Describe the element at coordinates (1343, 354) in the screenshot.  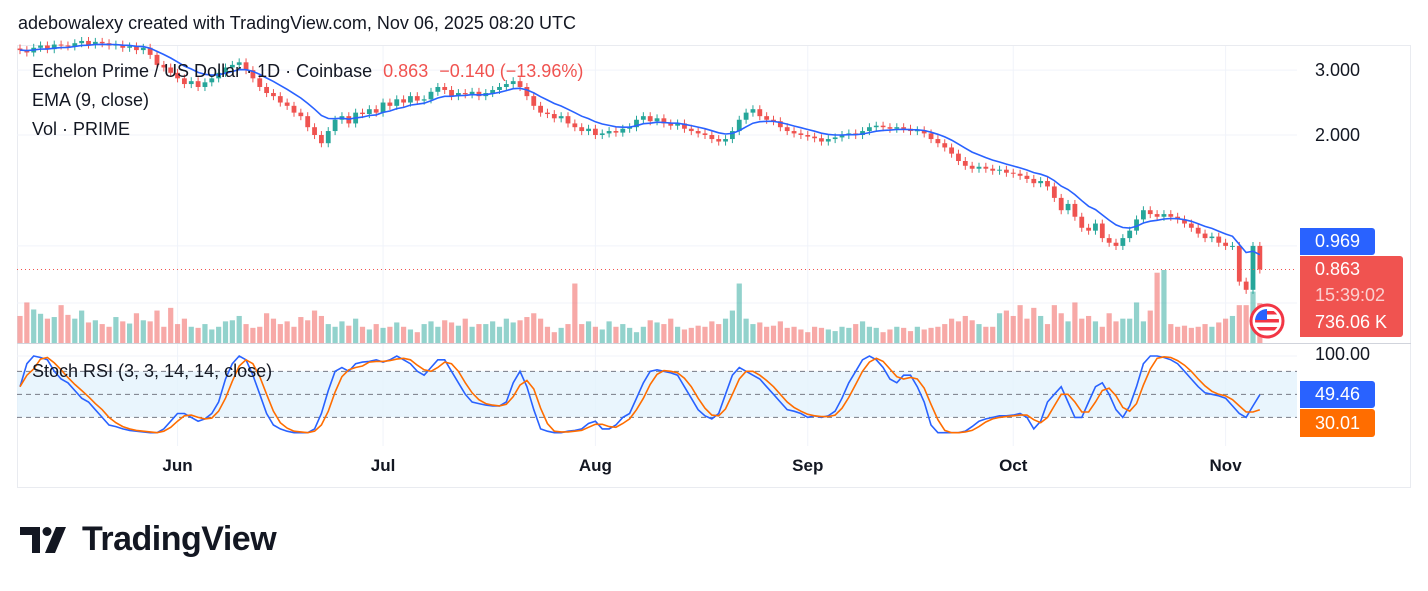
I see `stoch-axis-label: 100.00` at that location.